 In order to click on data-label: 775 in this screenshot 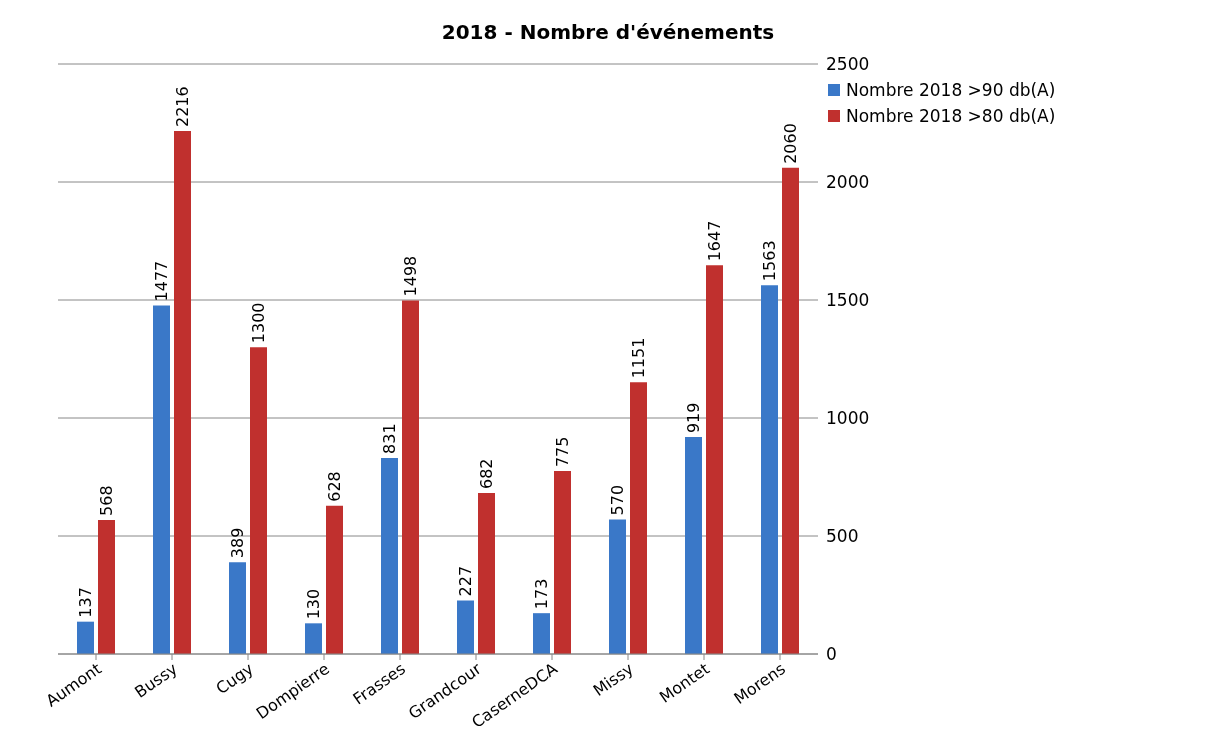, I will do `click(562, 452)`.